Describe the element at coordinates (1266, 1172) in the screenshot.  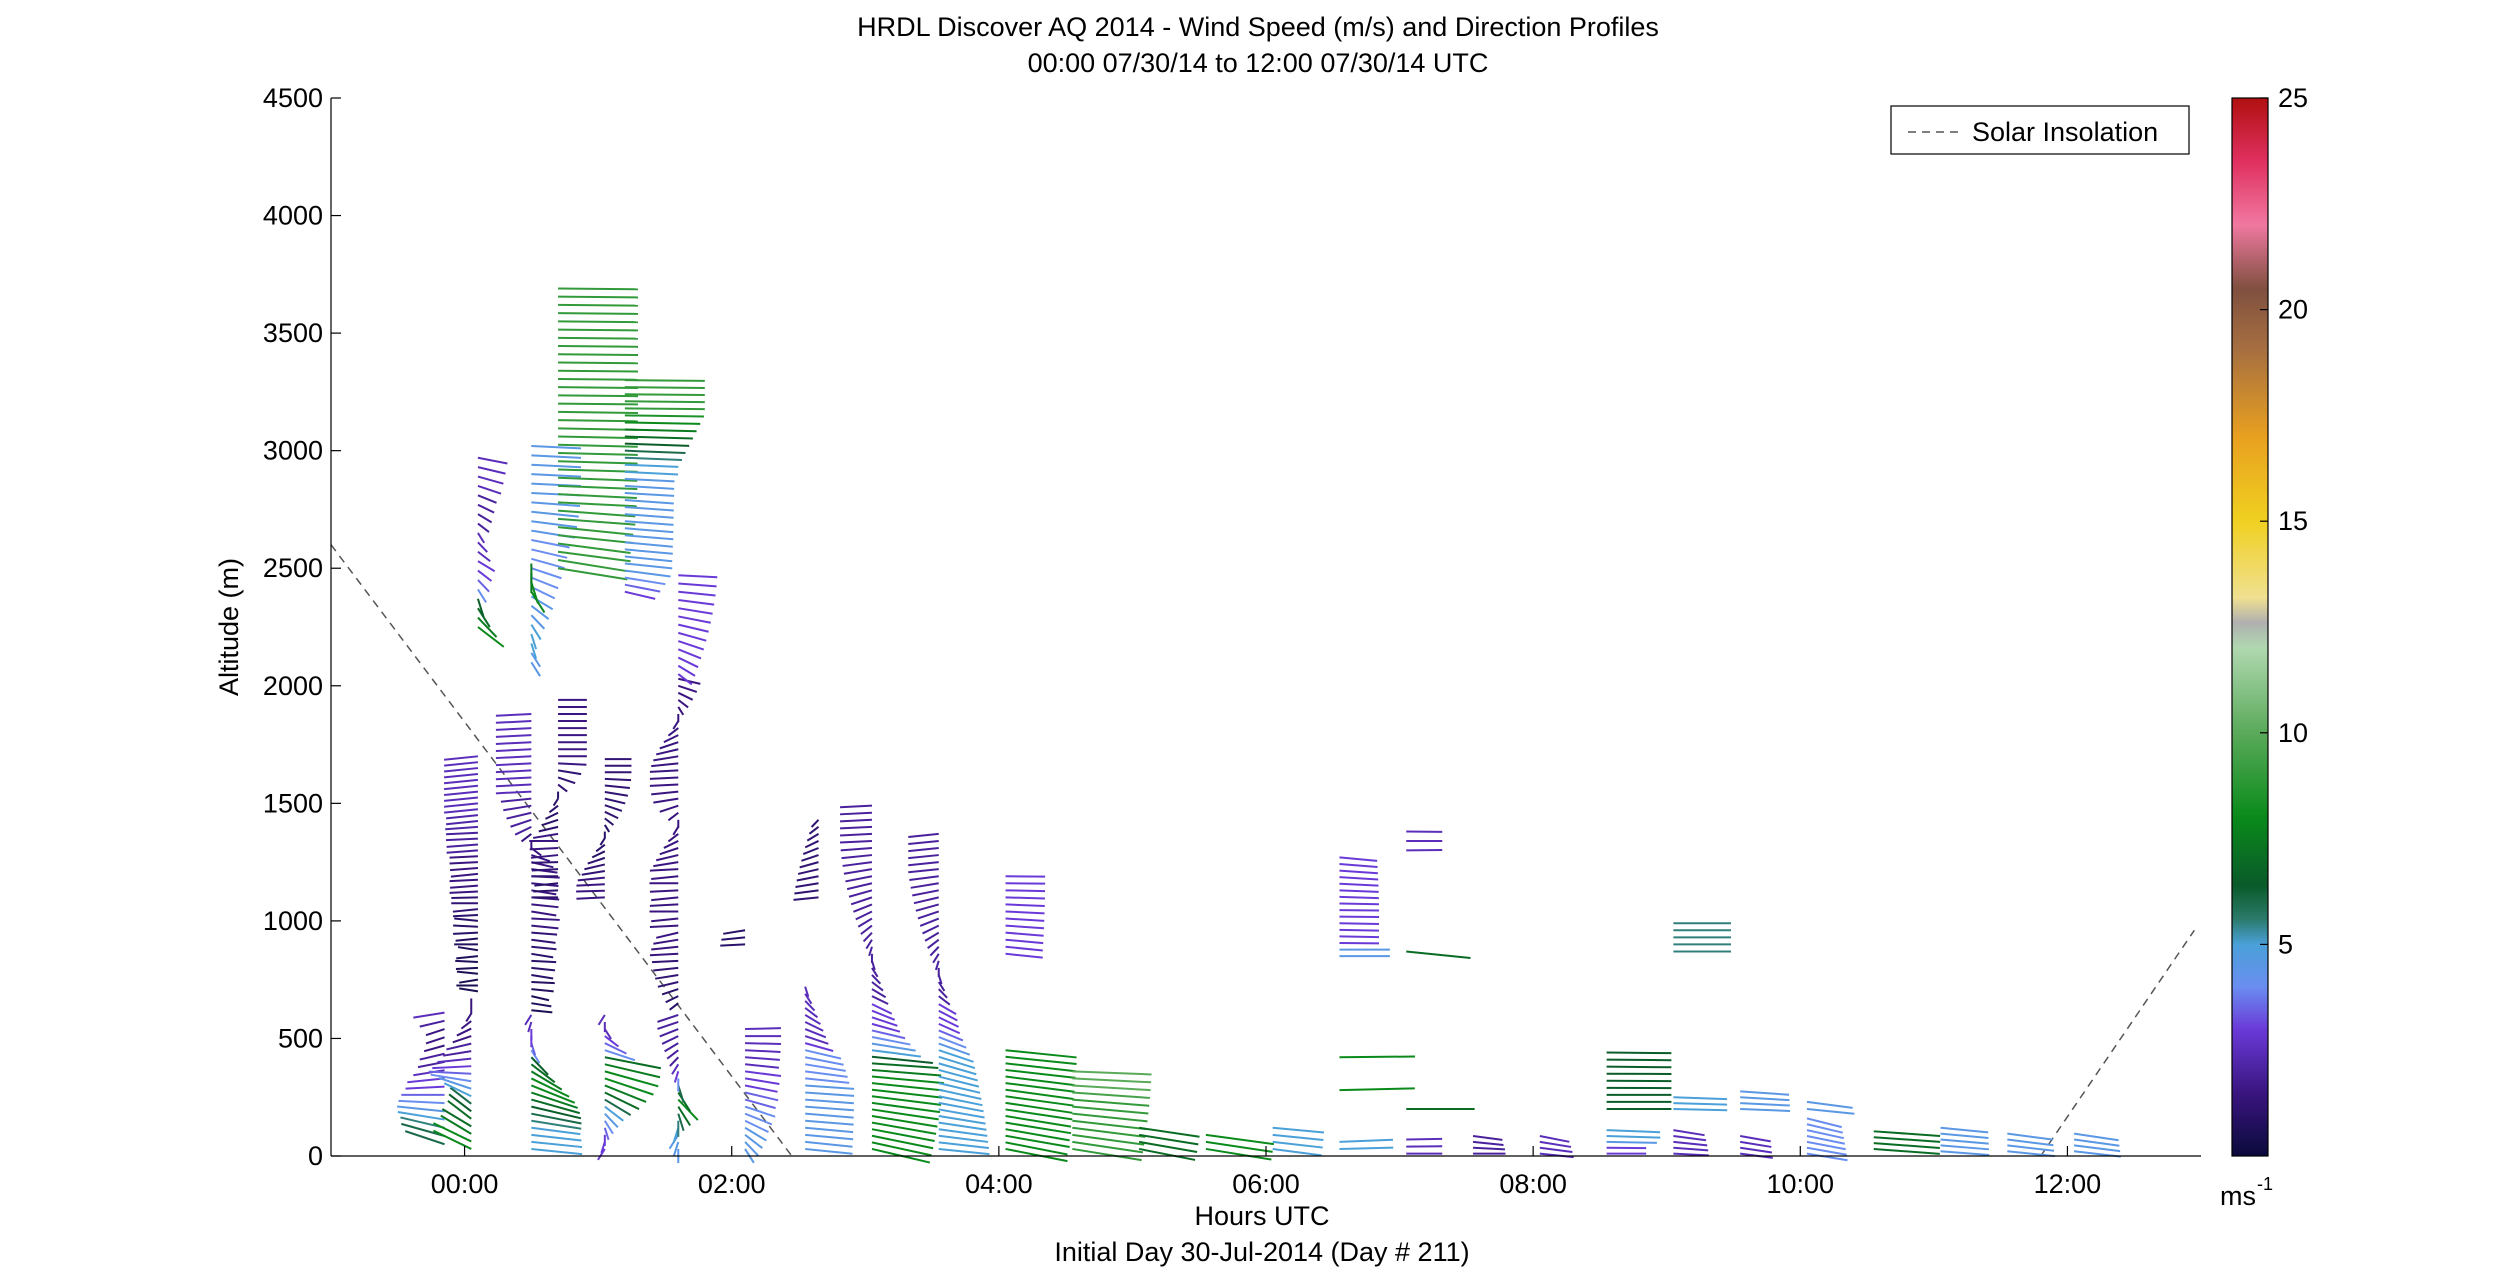
I see `x-axis-ticks: 00:00 02:00 04:00 06:00 08:00 10:00 12:00` at that location.